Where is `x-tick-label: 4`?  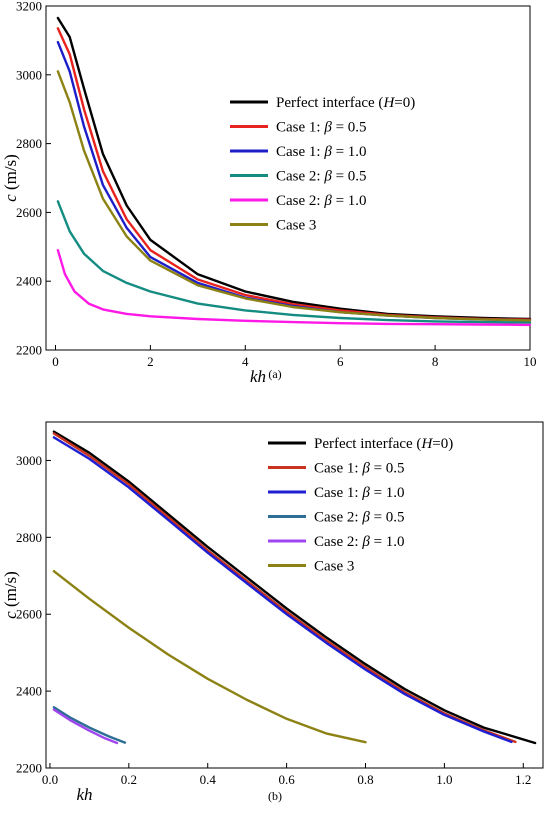 x-tick-label: 4 is located at coordinates (245, 361).